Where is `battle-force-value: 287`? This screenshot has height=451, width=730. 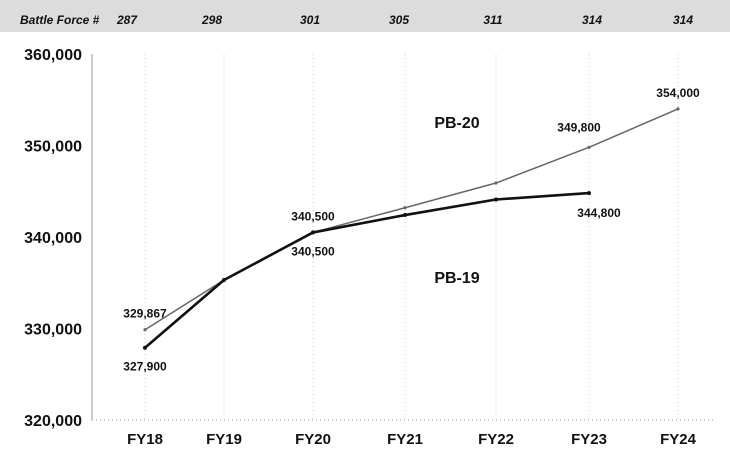
battle-force-value: 287 is located at coordinates (127, 20).